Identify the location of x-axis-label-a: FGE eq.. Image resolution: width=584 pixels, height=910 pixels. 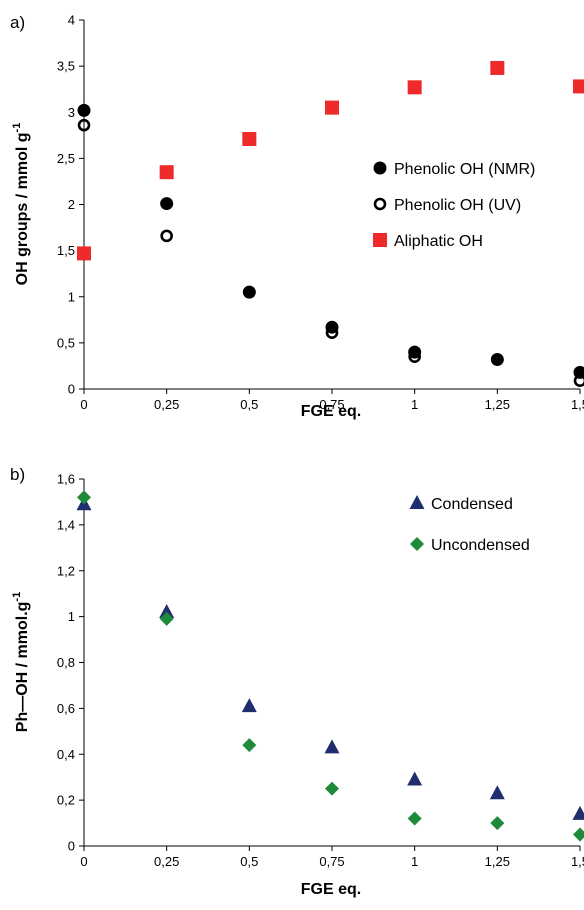
(331, 411).